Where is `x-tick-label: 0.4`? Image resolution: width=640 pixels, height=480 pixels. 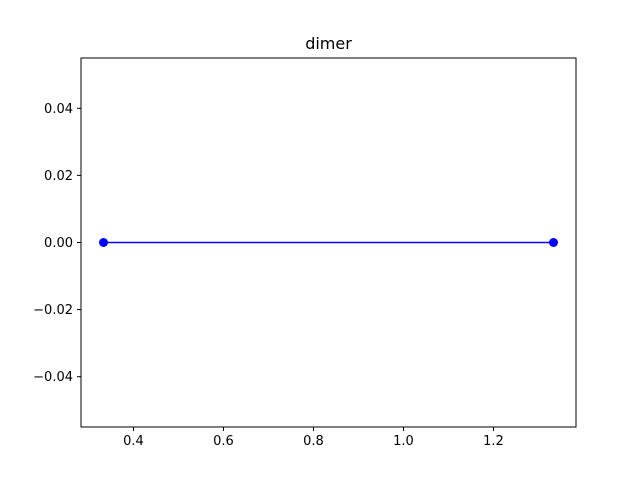
x-tick-label: 0.4 is located at coordinates (133, 441).